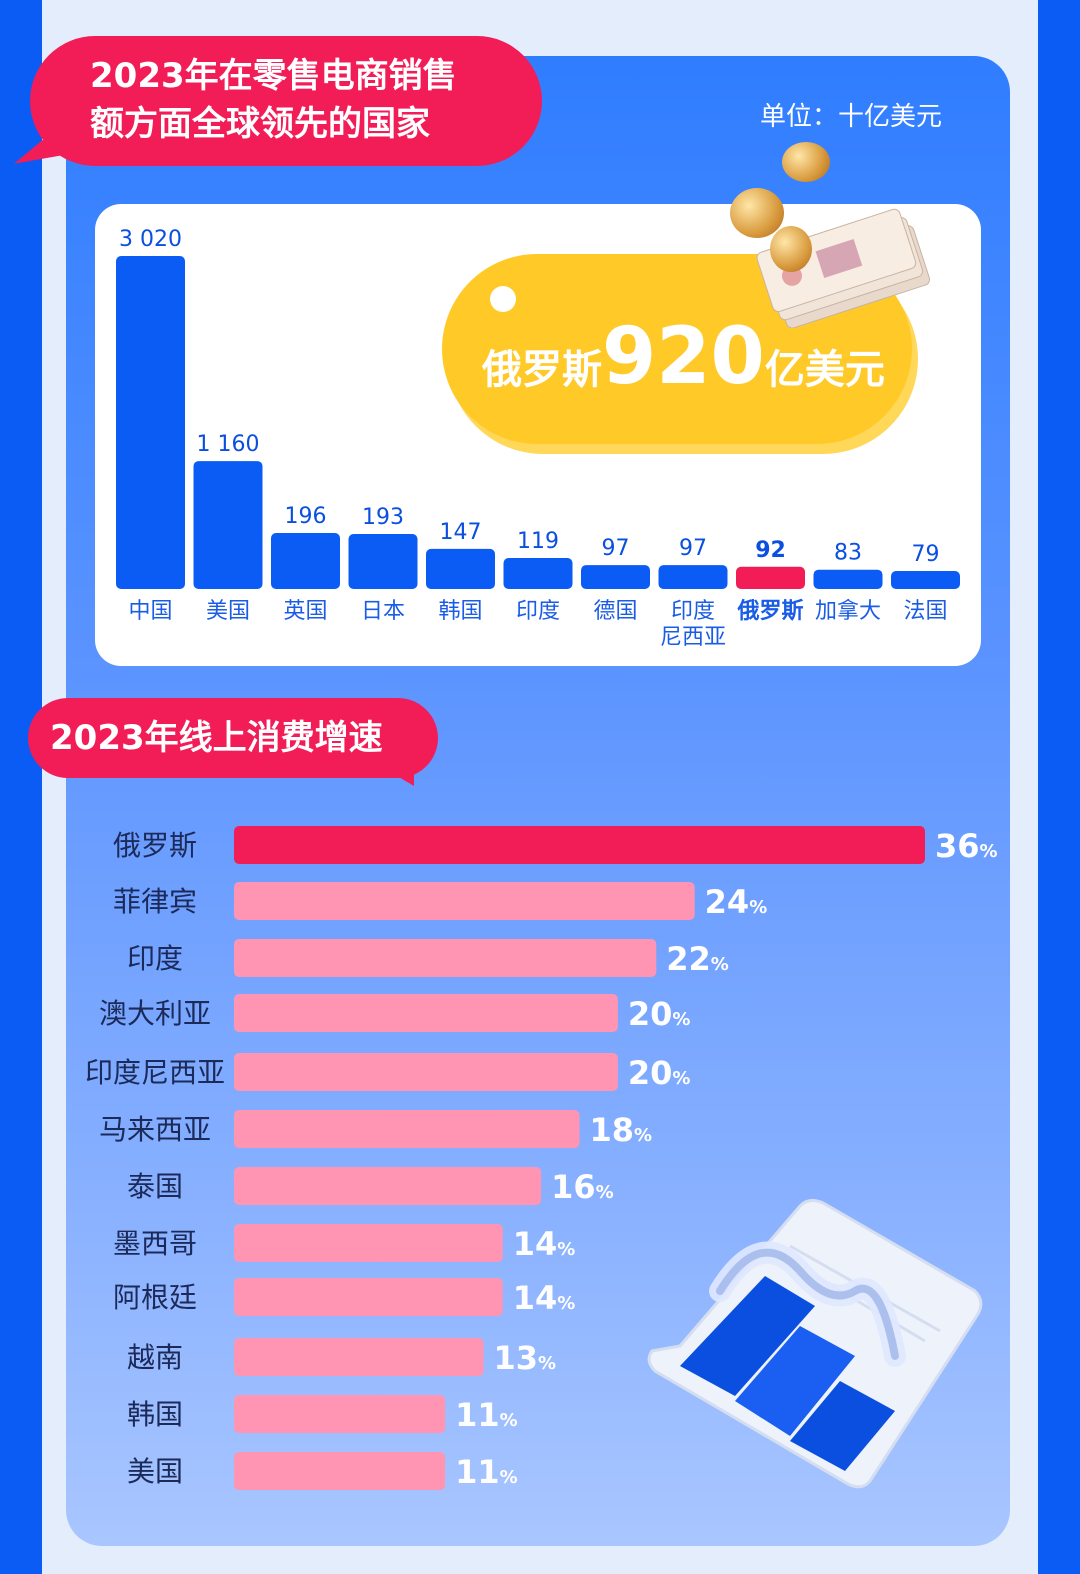  What do you see at coordinates (542, 370) in the screenshot?
I see `tag-prefix: 俄罗斯` at bounding box center [542, 370].